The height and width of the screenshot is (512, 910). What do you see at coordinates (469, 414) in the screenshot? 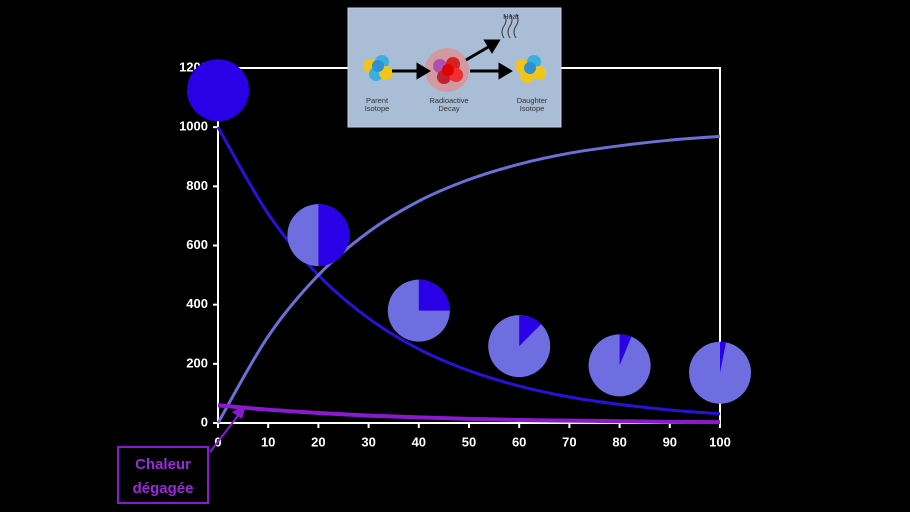
I see `series-line` at bounding box center [469, 414].